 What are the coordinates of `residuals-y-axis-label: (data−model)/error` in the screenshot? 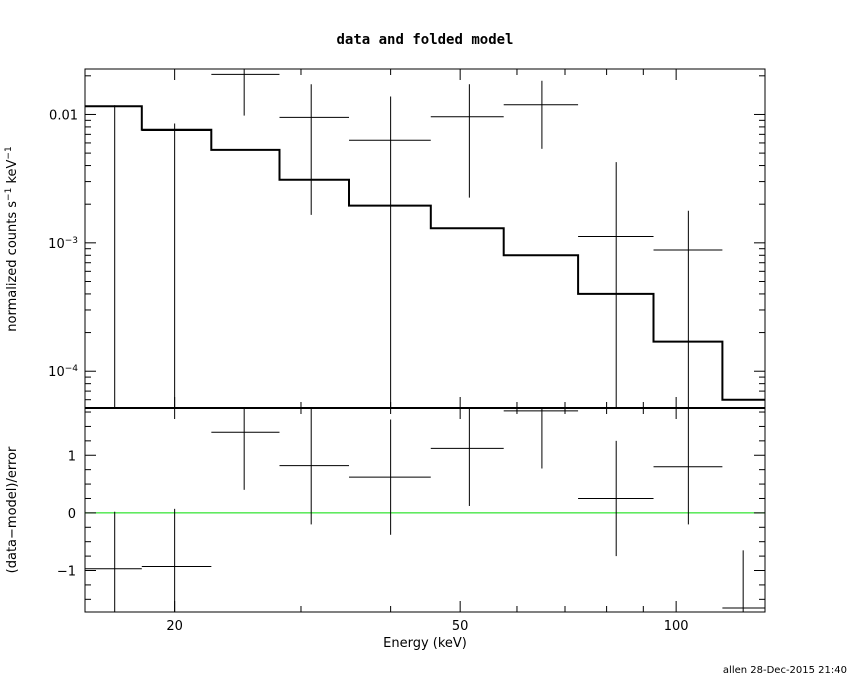 It's located at (12, 509).